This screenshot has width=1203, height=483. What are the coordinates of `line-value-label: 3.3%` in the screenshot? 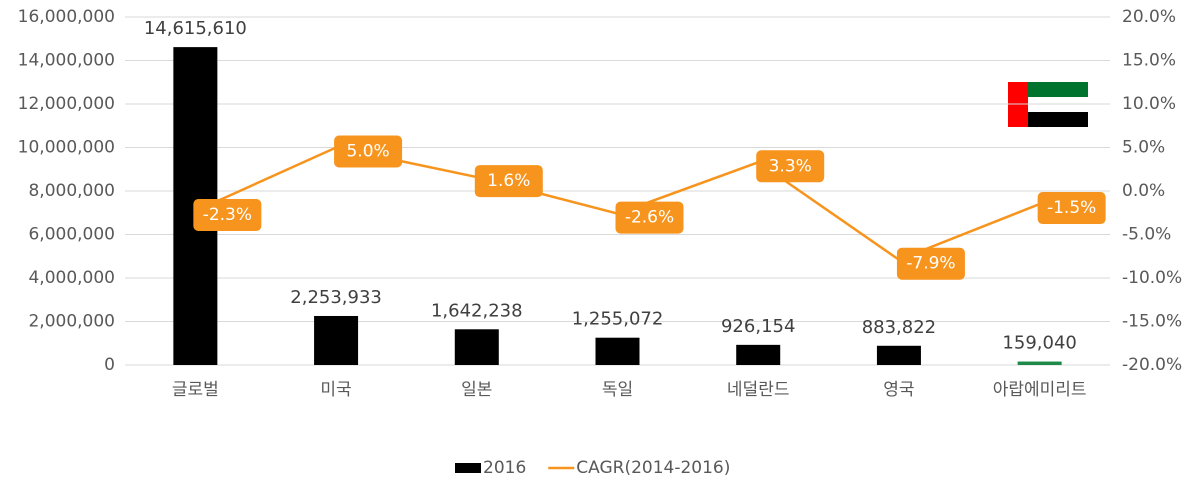 It's located at (790, 166).